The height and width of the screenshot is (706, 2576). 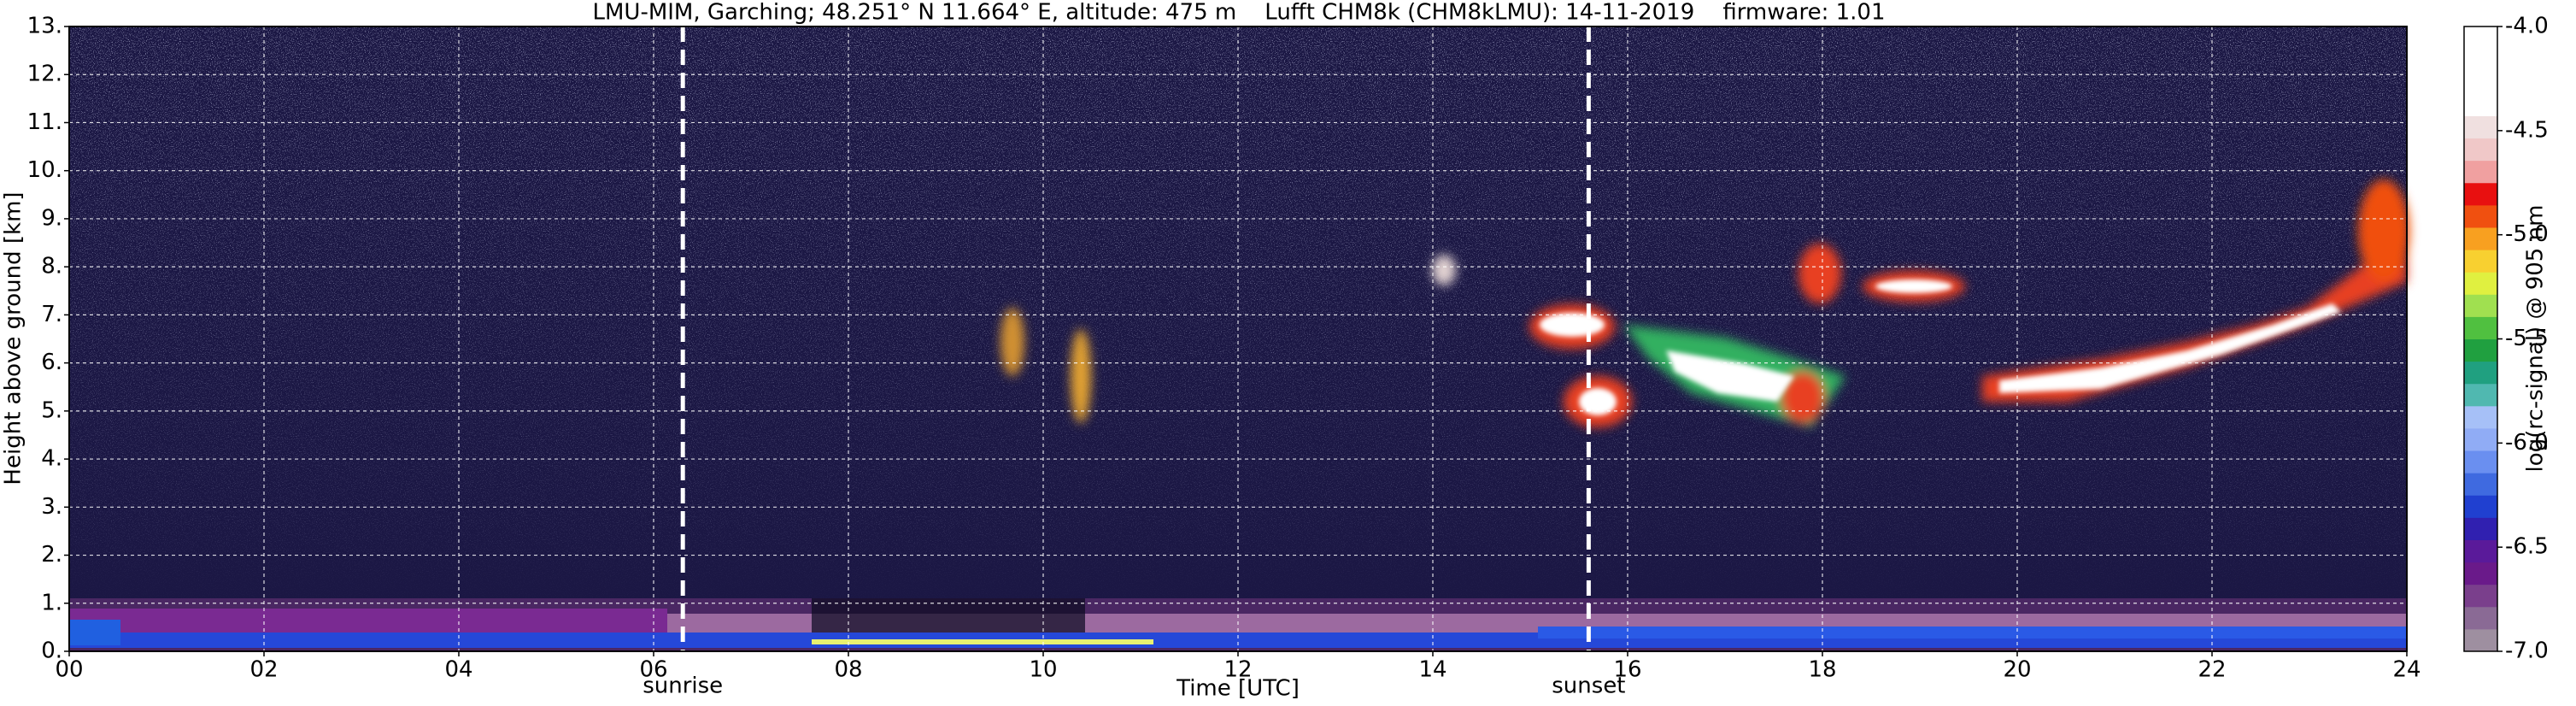 I want to click on y-tick-label: 11., so click(x=44, y=122).